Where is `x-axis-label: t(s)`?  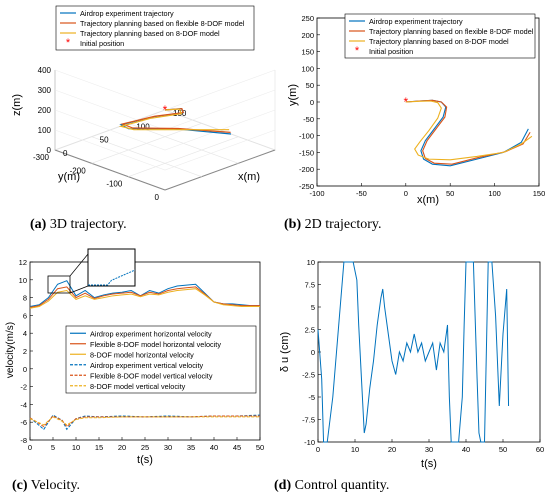
x-axis-label: t(s) is located at coordinates (145, 460).